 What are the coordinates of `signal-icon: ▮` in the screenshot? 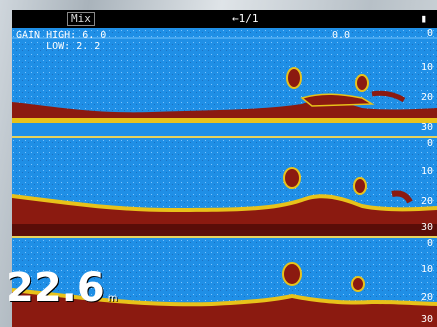 It's located at (423, 18).